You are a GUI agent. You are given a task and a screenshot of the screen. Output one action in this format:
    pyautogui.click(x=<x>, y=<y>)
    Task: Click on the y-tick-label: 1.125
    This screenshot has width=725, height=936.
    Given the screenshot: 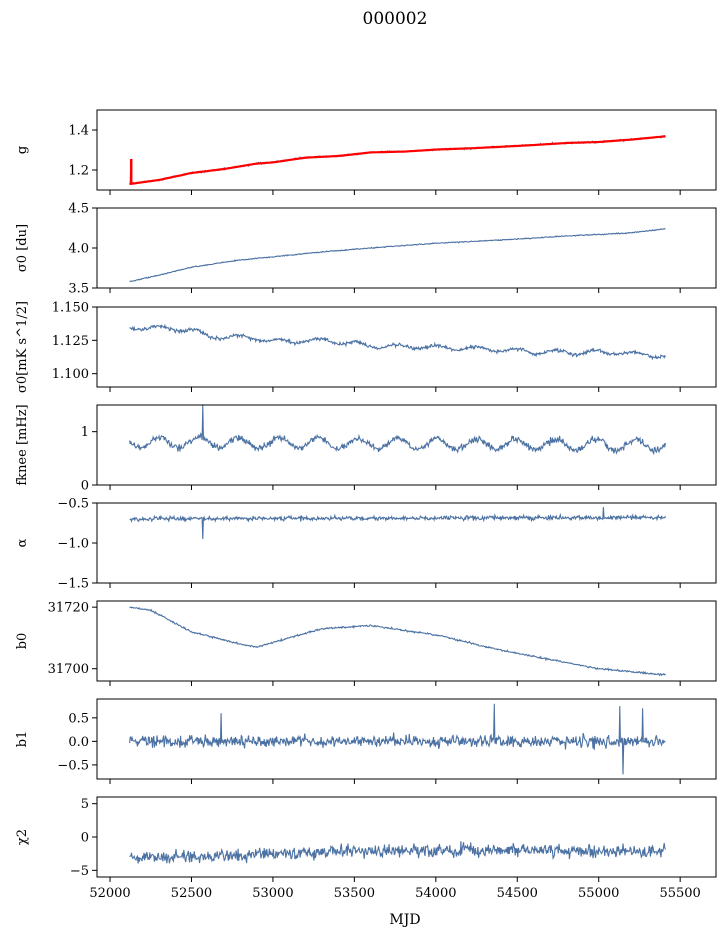 What is the action you would take?
    pyautogui.click(x=70, y=341)
    